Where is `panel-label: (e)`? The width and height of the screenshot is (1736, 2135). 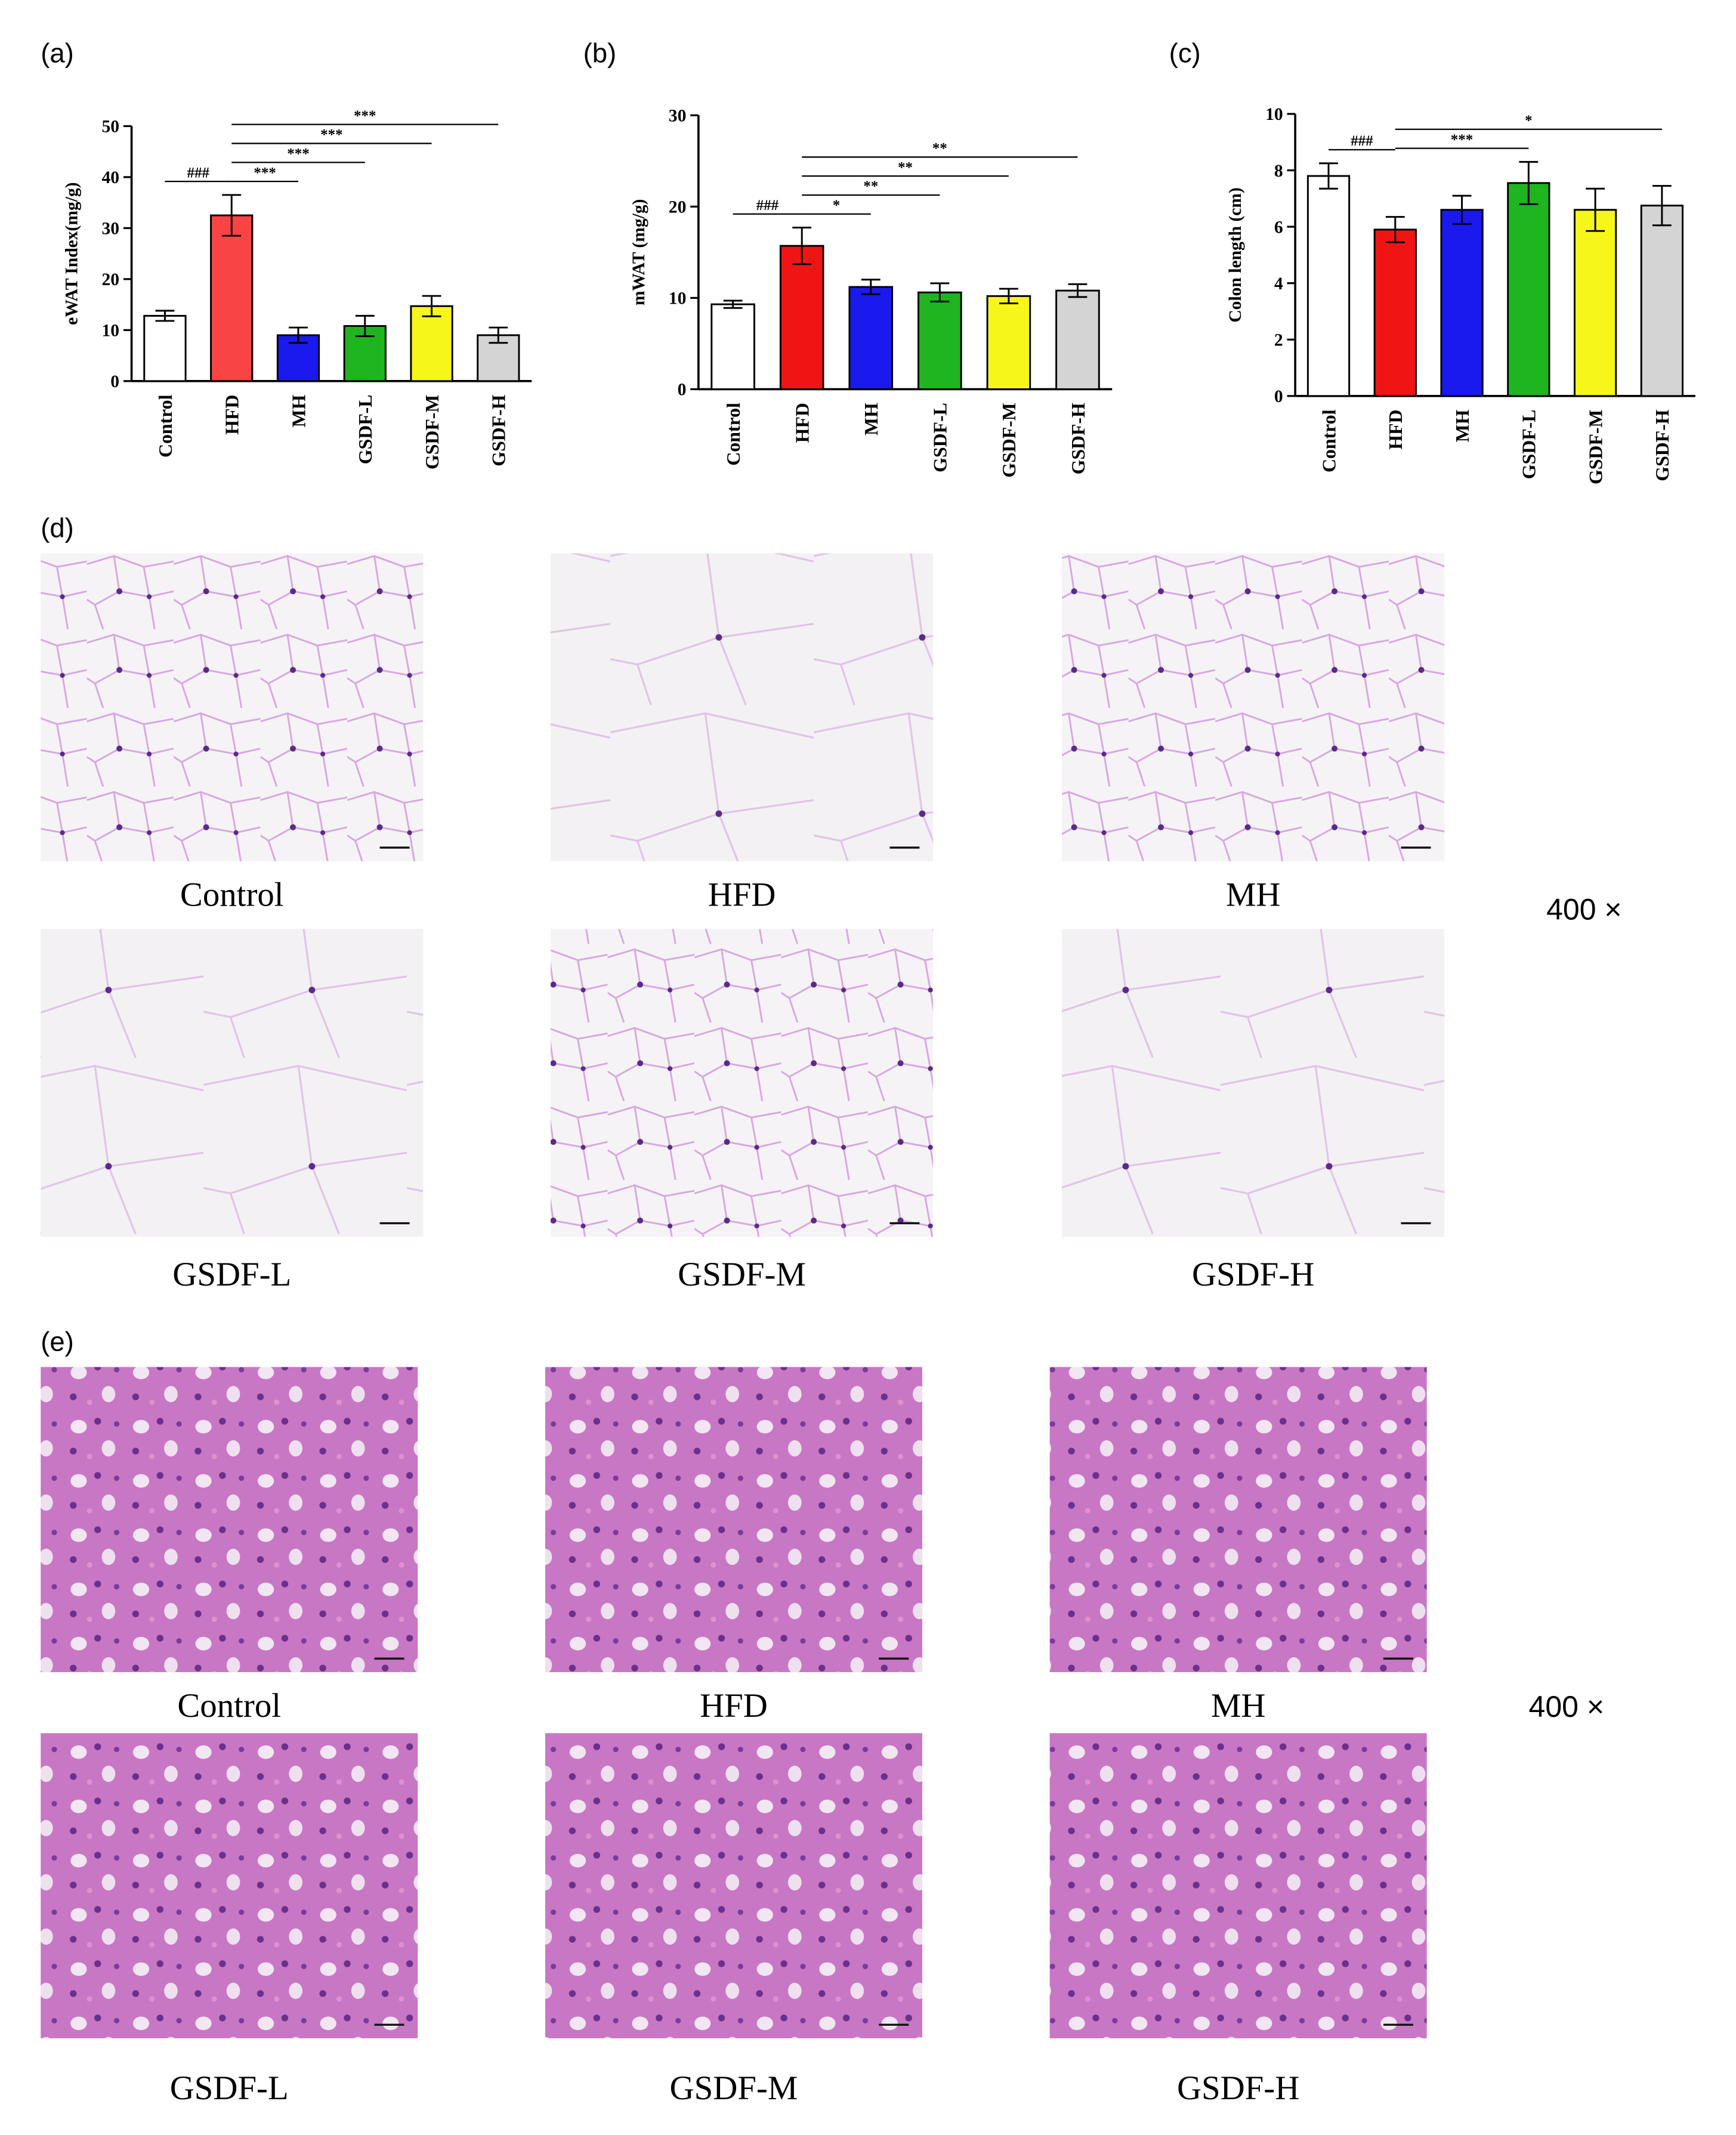
panel-label: (e) is located at coordinates (57, 1341).